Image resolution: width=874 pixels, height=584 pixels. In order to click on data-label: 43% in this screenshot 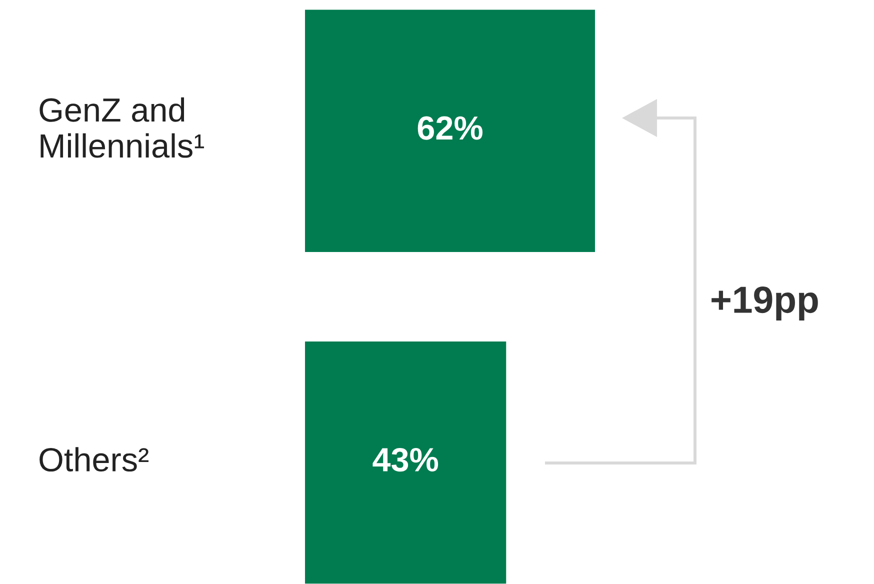, I will do `click(405, 460)`.